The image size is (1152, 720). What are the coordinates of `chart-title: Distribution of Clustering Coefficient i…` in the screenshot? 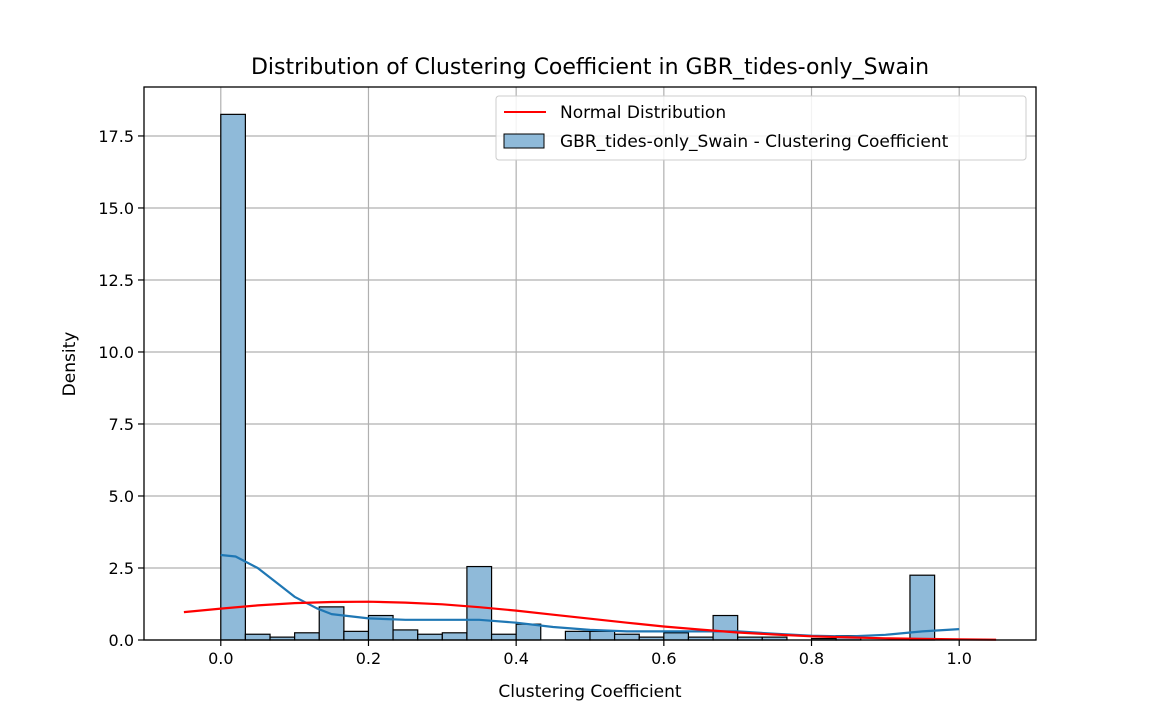 It's located at (590, 67).